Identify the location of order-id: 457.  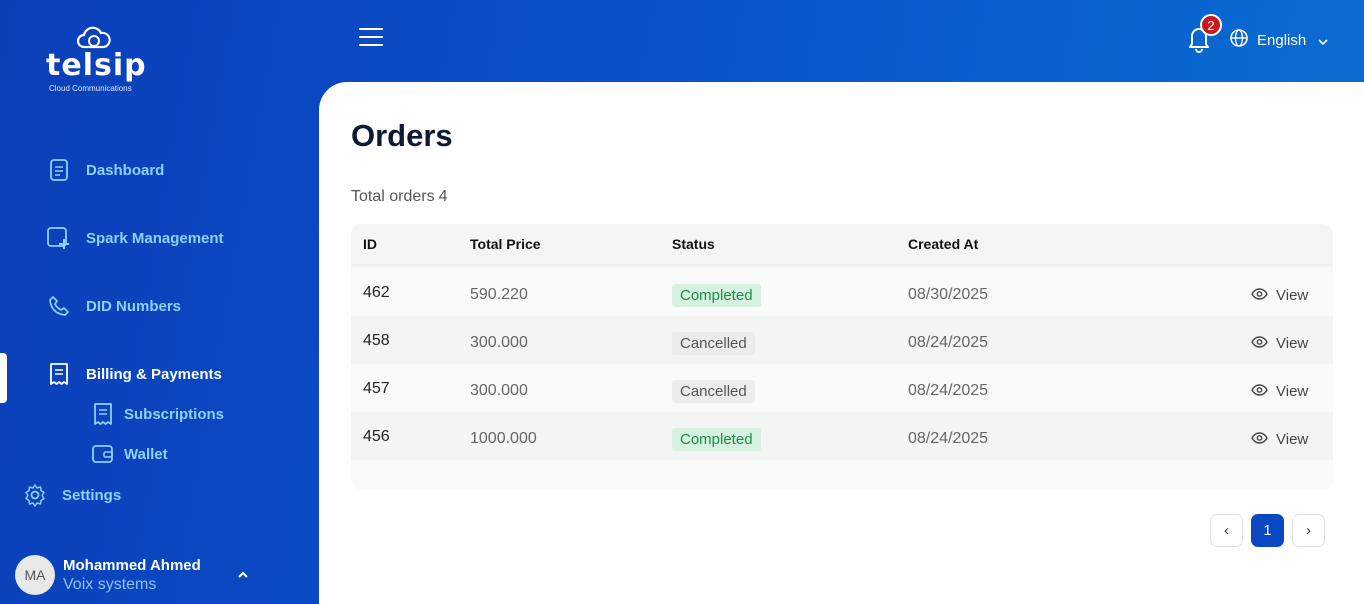
(376, 388).